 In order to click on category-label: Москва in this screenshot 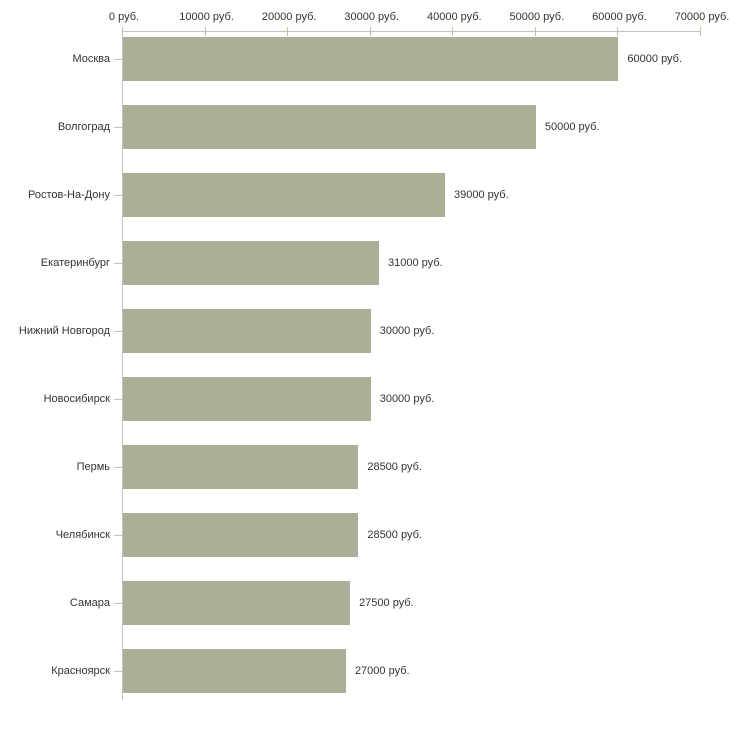, I will do `click(91, 59)`.